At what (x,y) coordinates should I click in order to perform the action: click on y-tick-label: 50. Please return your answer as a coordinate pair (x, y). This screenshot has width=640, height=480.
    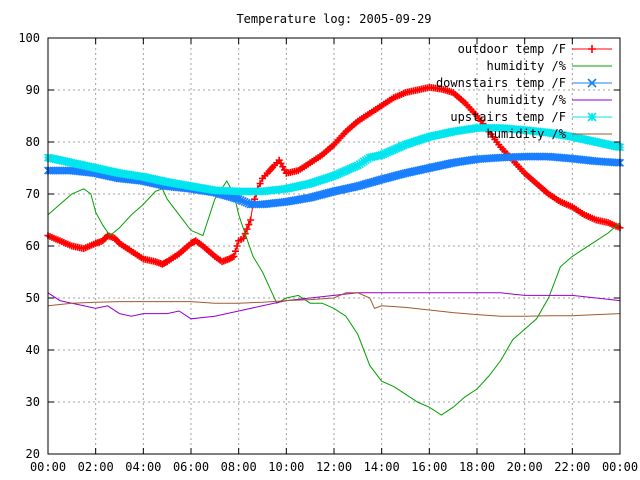
    Looking at the image, I should click on (33, 298).